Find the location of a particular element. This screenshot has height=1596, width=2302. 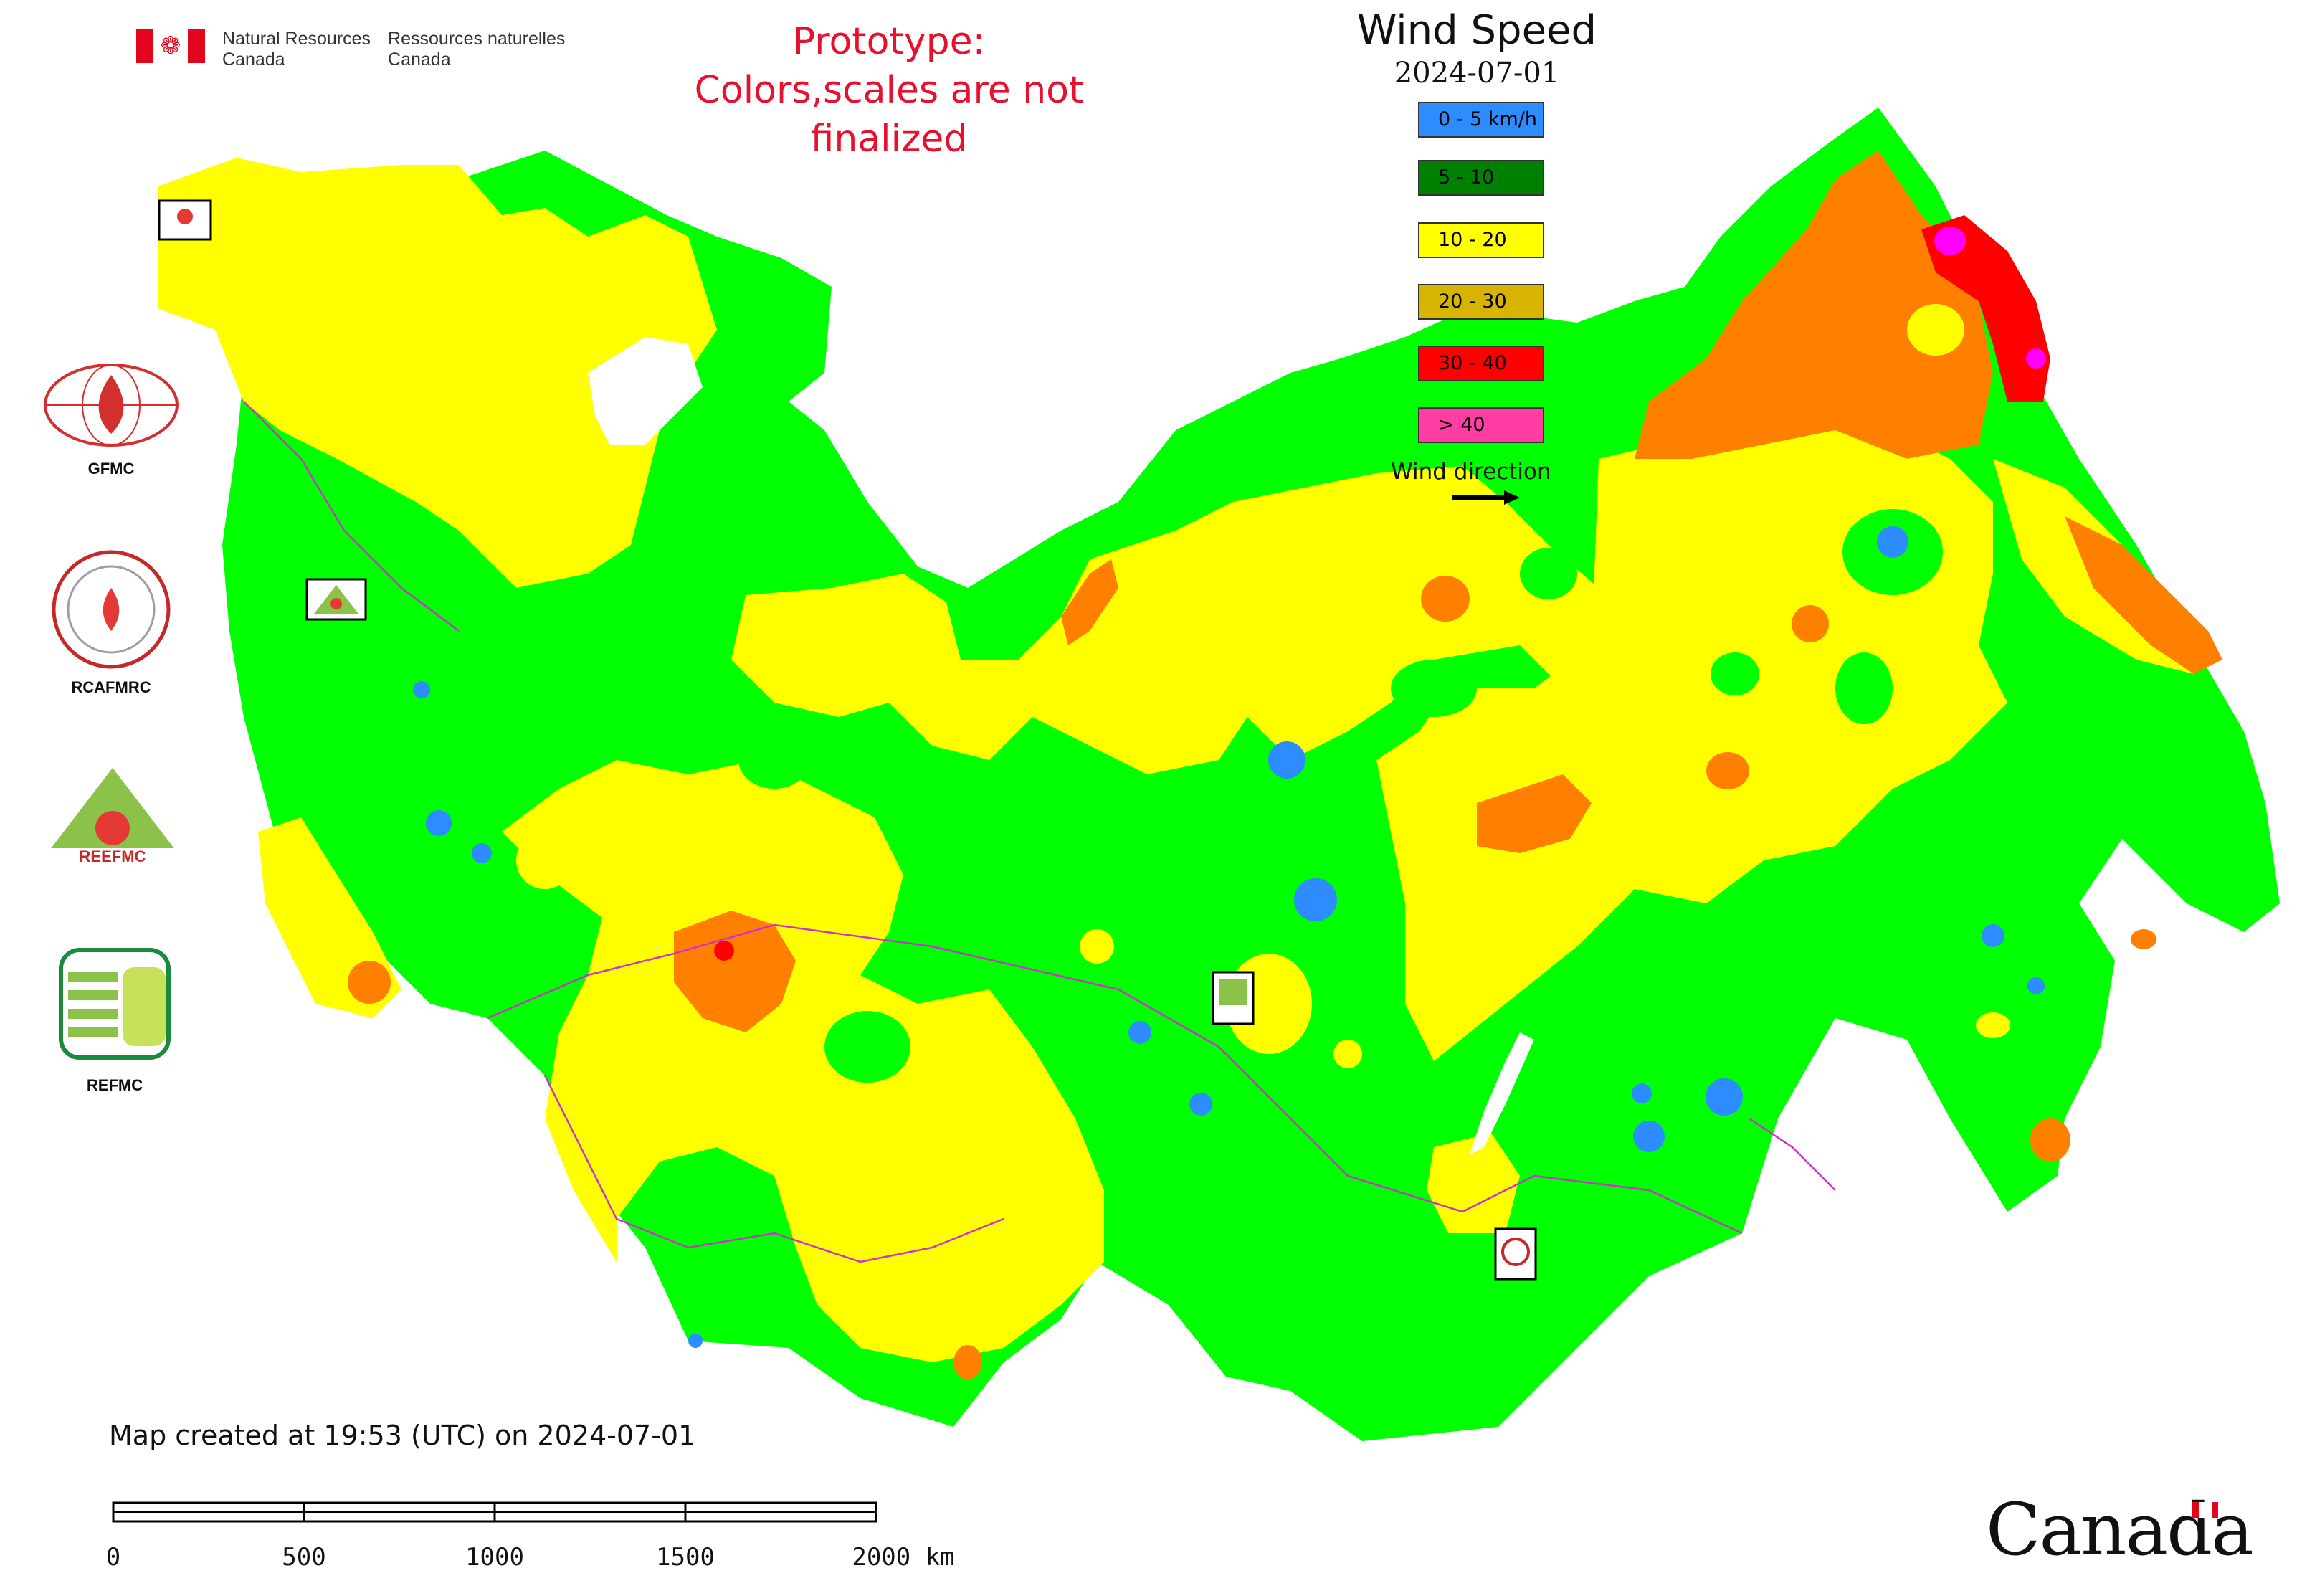

marker-rcafmrc is located at coordinates (1516, 1254).